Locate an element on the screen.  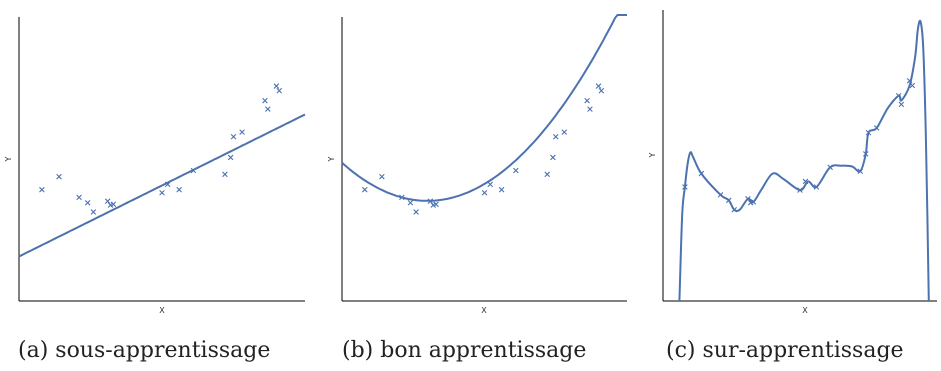
caption-c: (c) sur-apprentissage is located at coordinates (785, 350).